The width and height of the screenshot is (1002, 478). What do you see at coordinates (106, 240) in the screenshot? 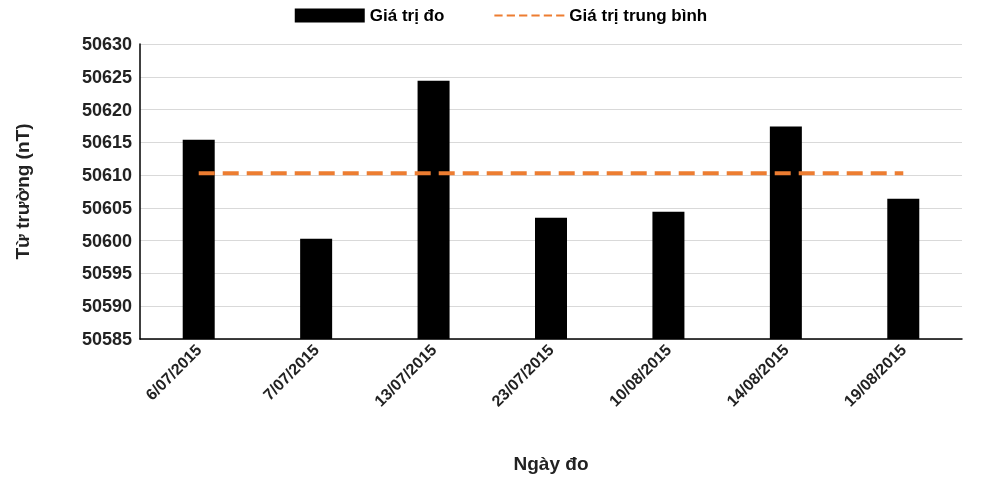
I see `y-tick-label: 50600` at bounding box center [106, 240].